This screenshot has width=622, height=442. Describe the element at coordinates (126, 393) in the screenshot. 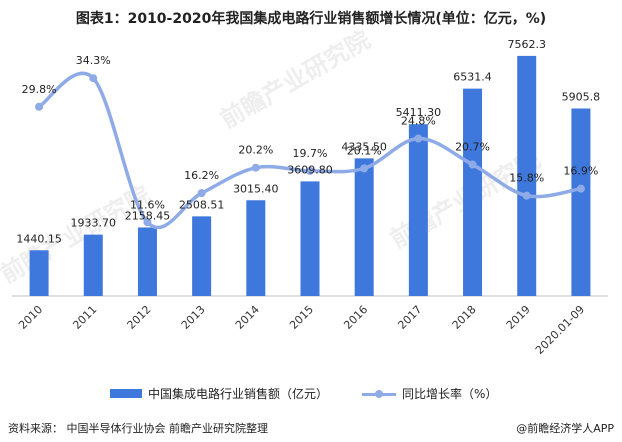

I see `legend-swatch-bar` at that location.